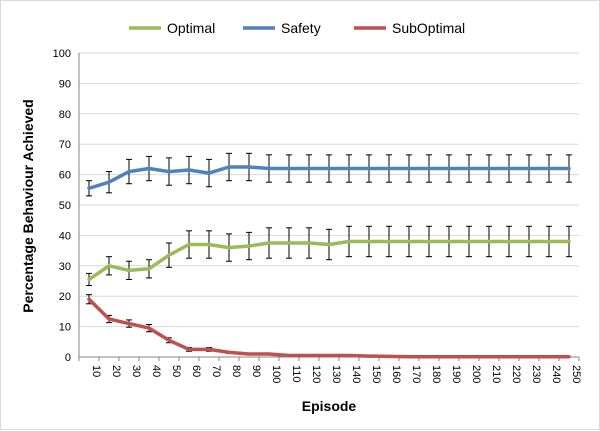 Image resolution: width=600 pixels, height=431 pixels. I want to click on x-tick-label-150: 150, so click(376, 374).